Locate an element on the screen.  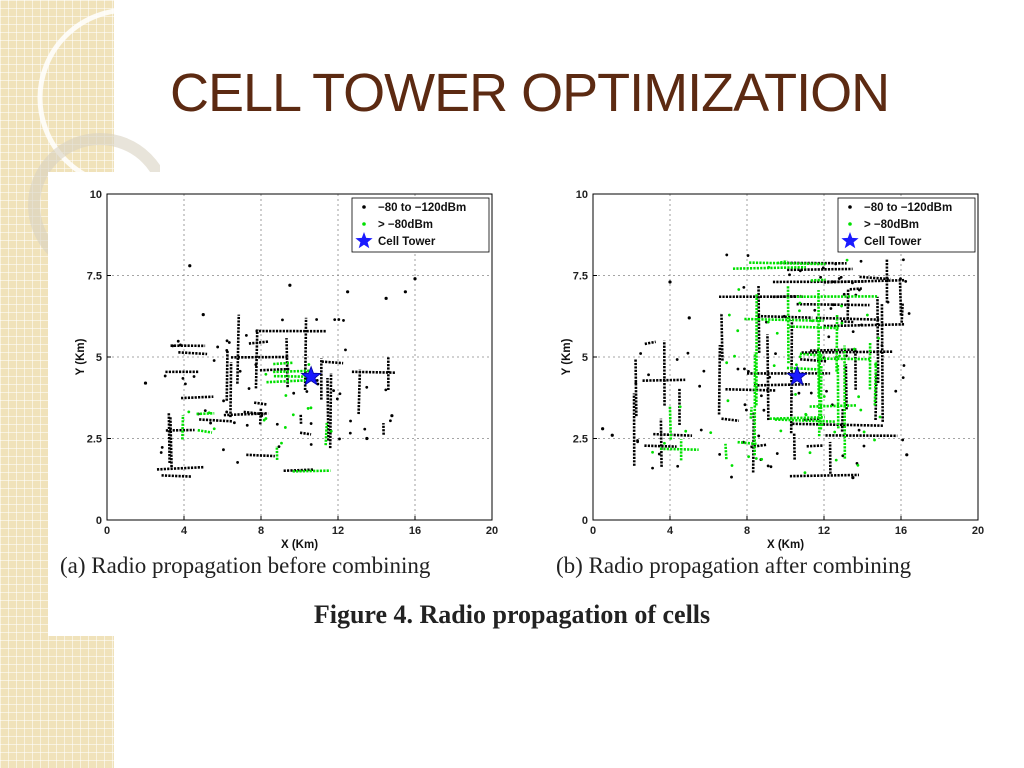
y-tick-label: 2.5 is located at coordinates (580, 440).